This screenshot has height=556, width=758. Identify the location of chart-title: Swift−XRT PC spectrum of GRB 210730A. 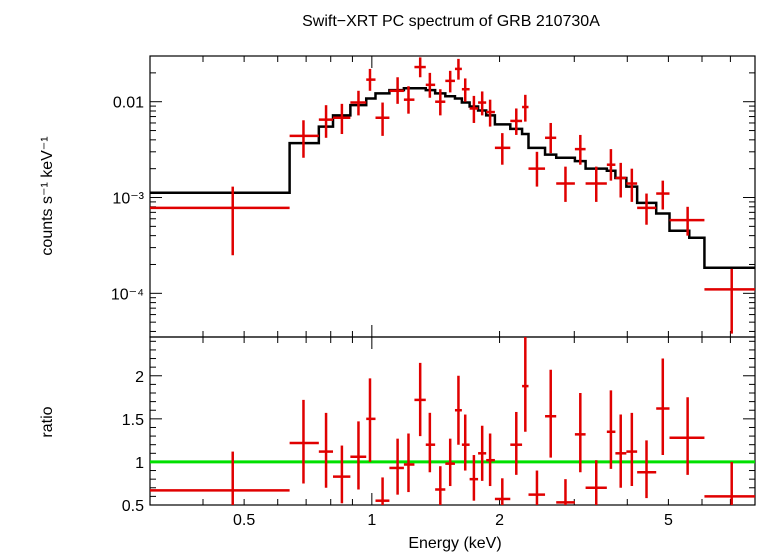
(451, 21).